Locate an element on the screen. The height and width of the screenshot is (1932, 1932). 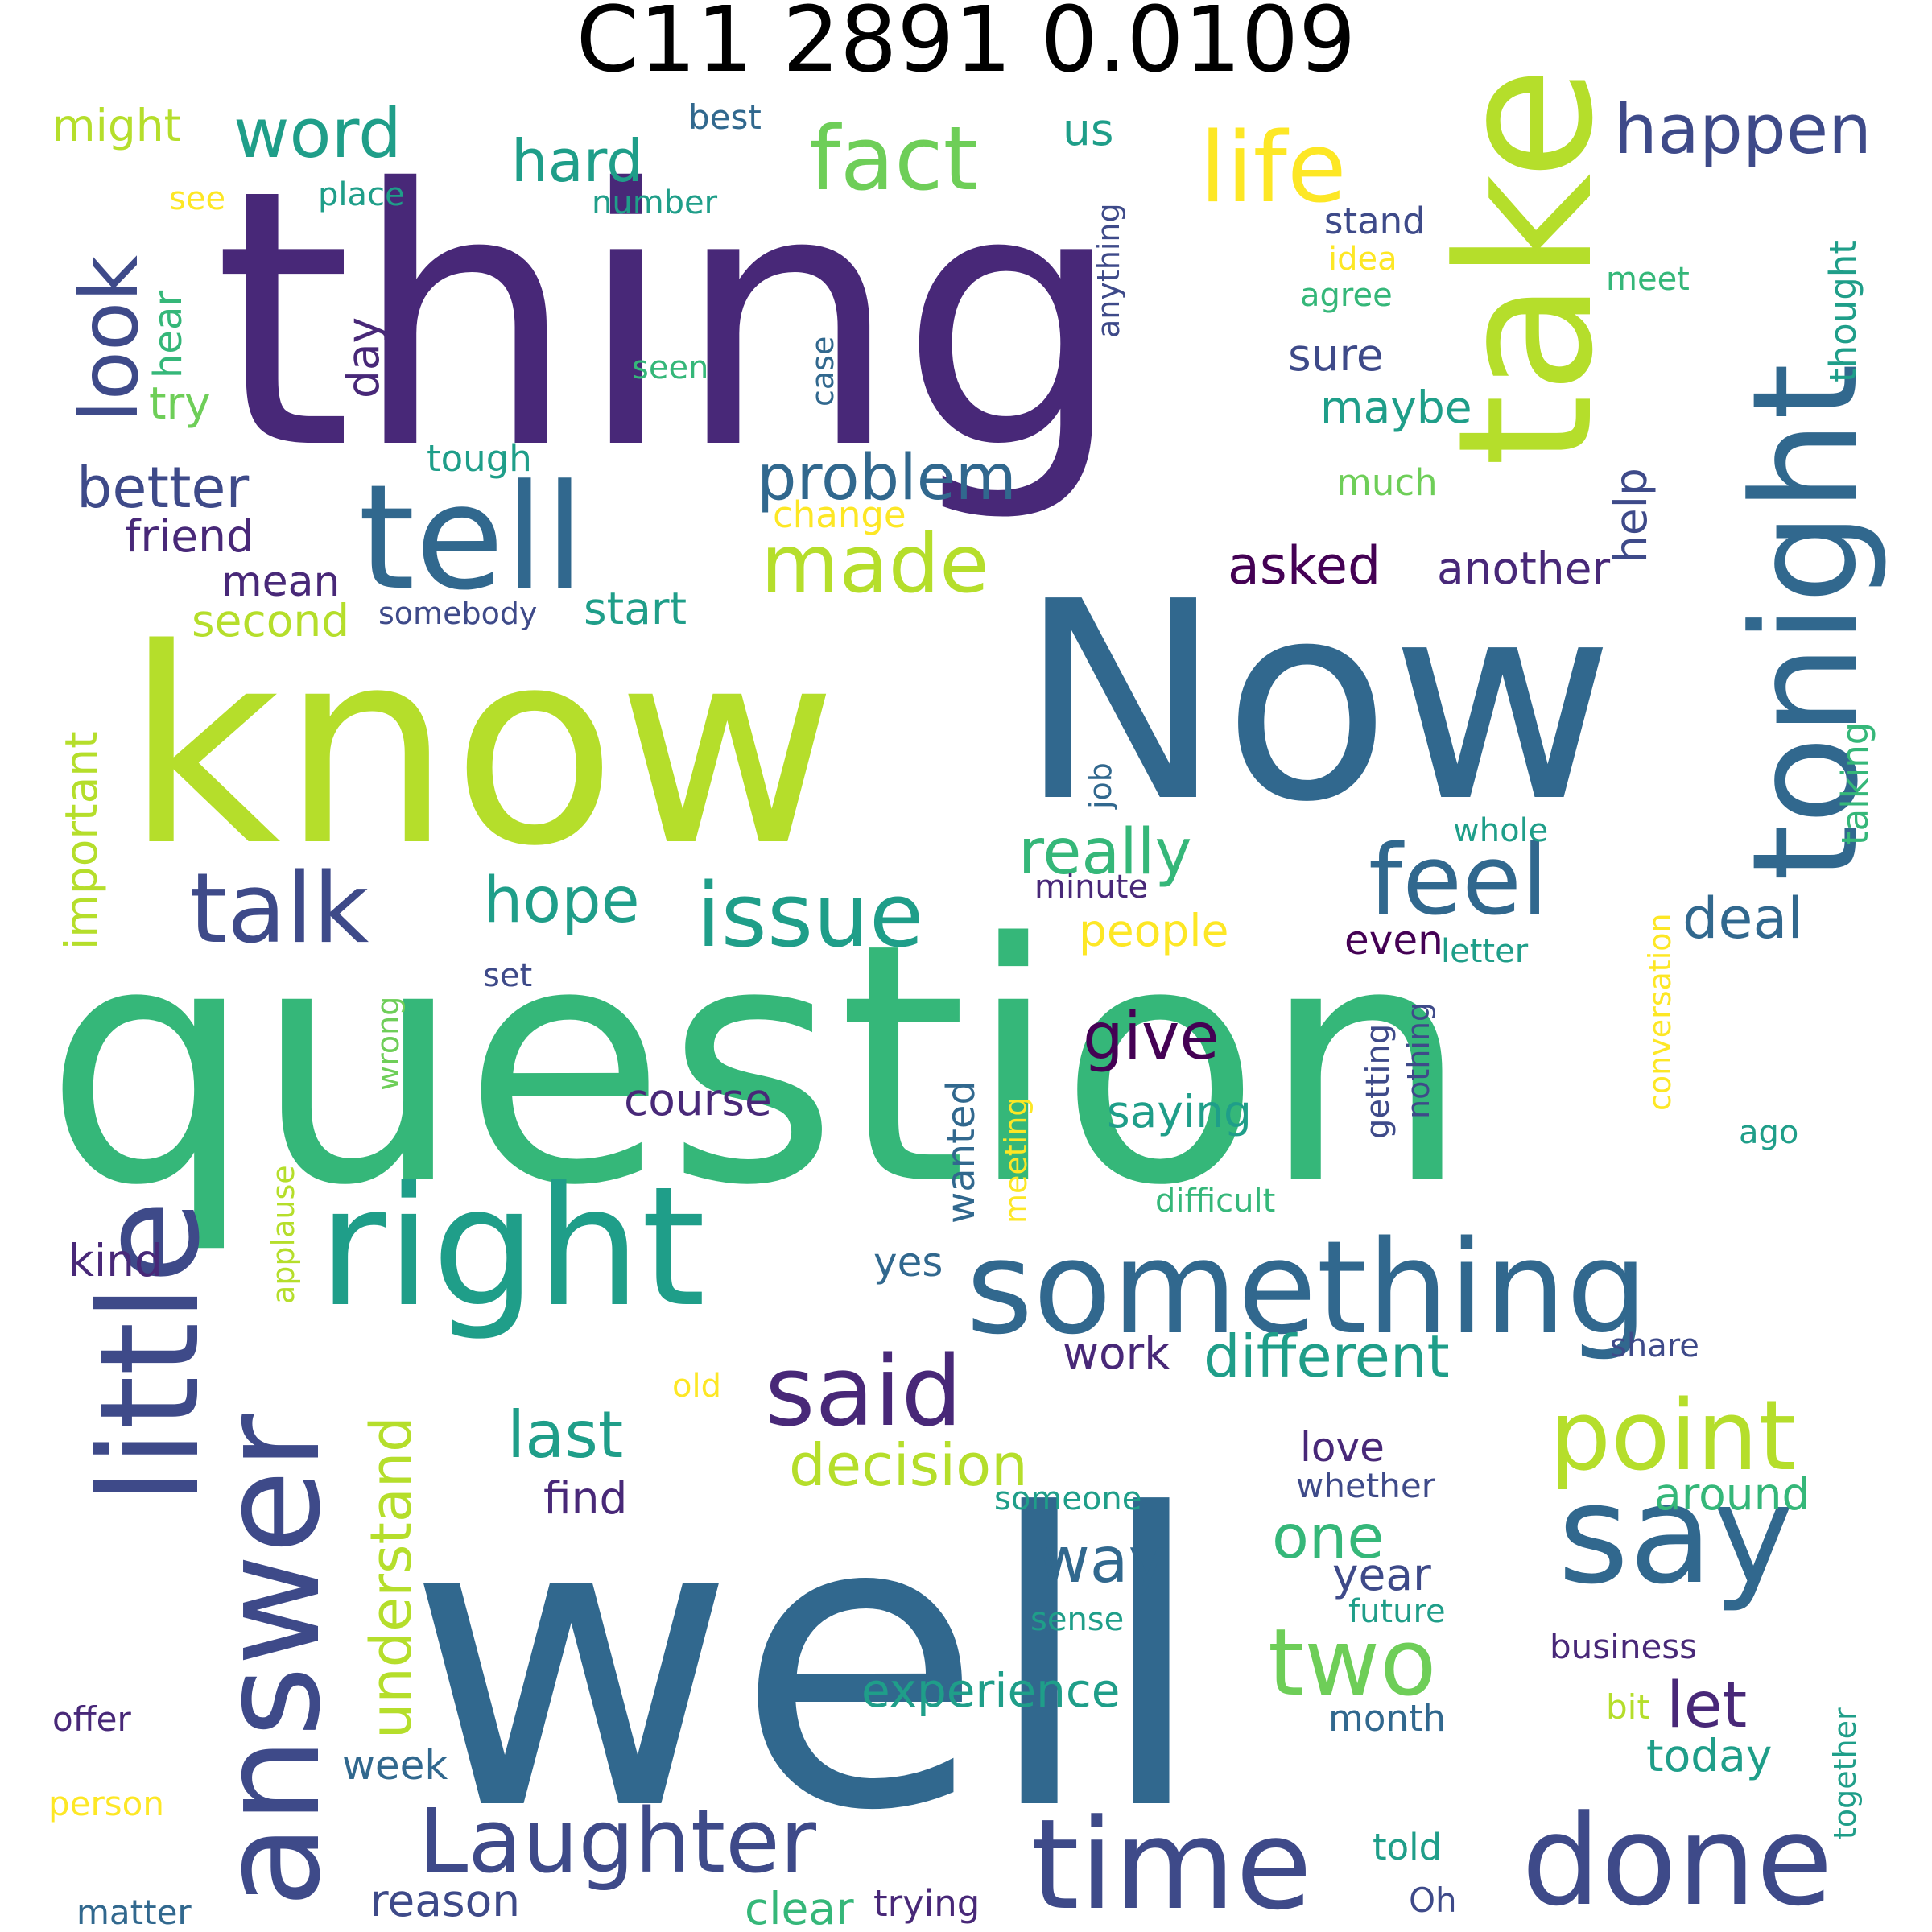
word-talk: talk is located at coordinates (279, 909).